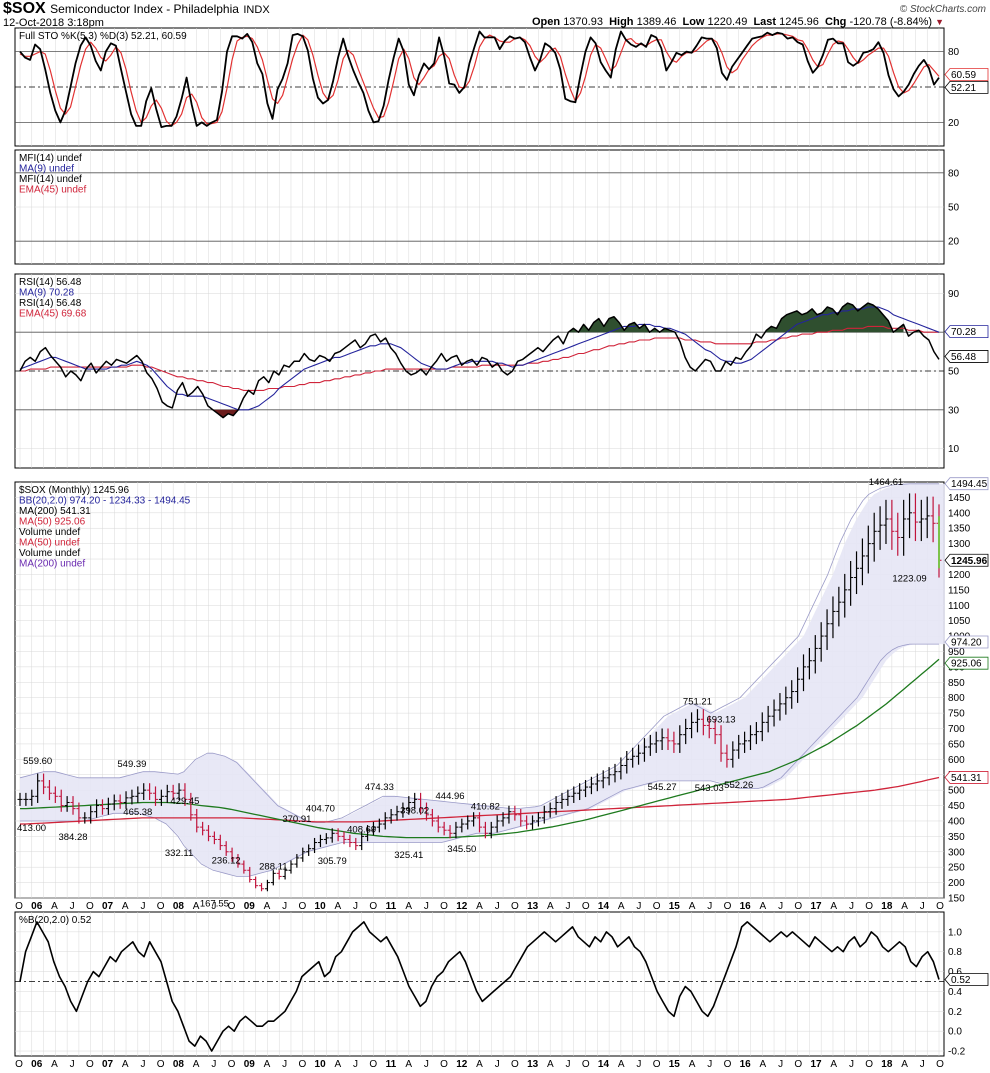 This screenshot has height=1073, width=990. What do you see at coordinates (105, 501) in the screenshot?
I see `legend-price: BB(20,2.0) 974.20 - 1234.33 - 1494.45` at bounding box center [105, 501].